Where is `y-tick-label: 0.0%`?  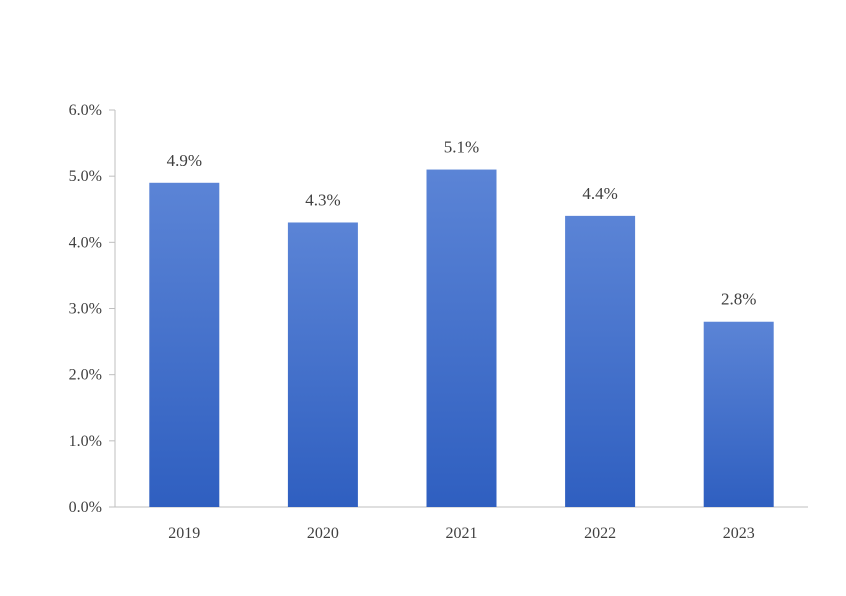
y-tick-label: 0.0% is located at coordinates (85, 507).